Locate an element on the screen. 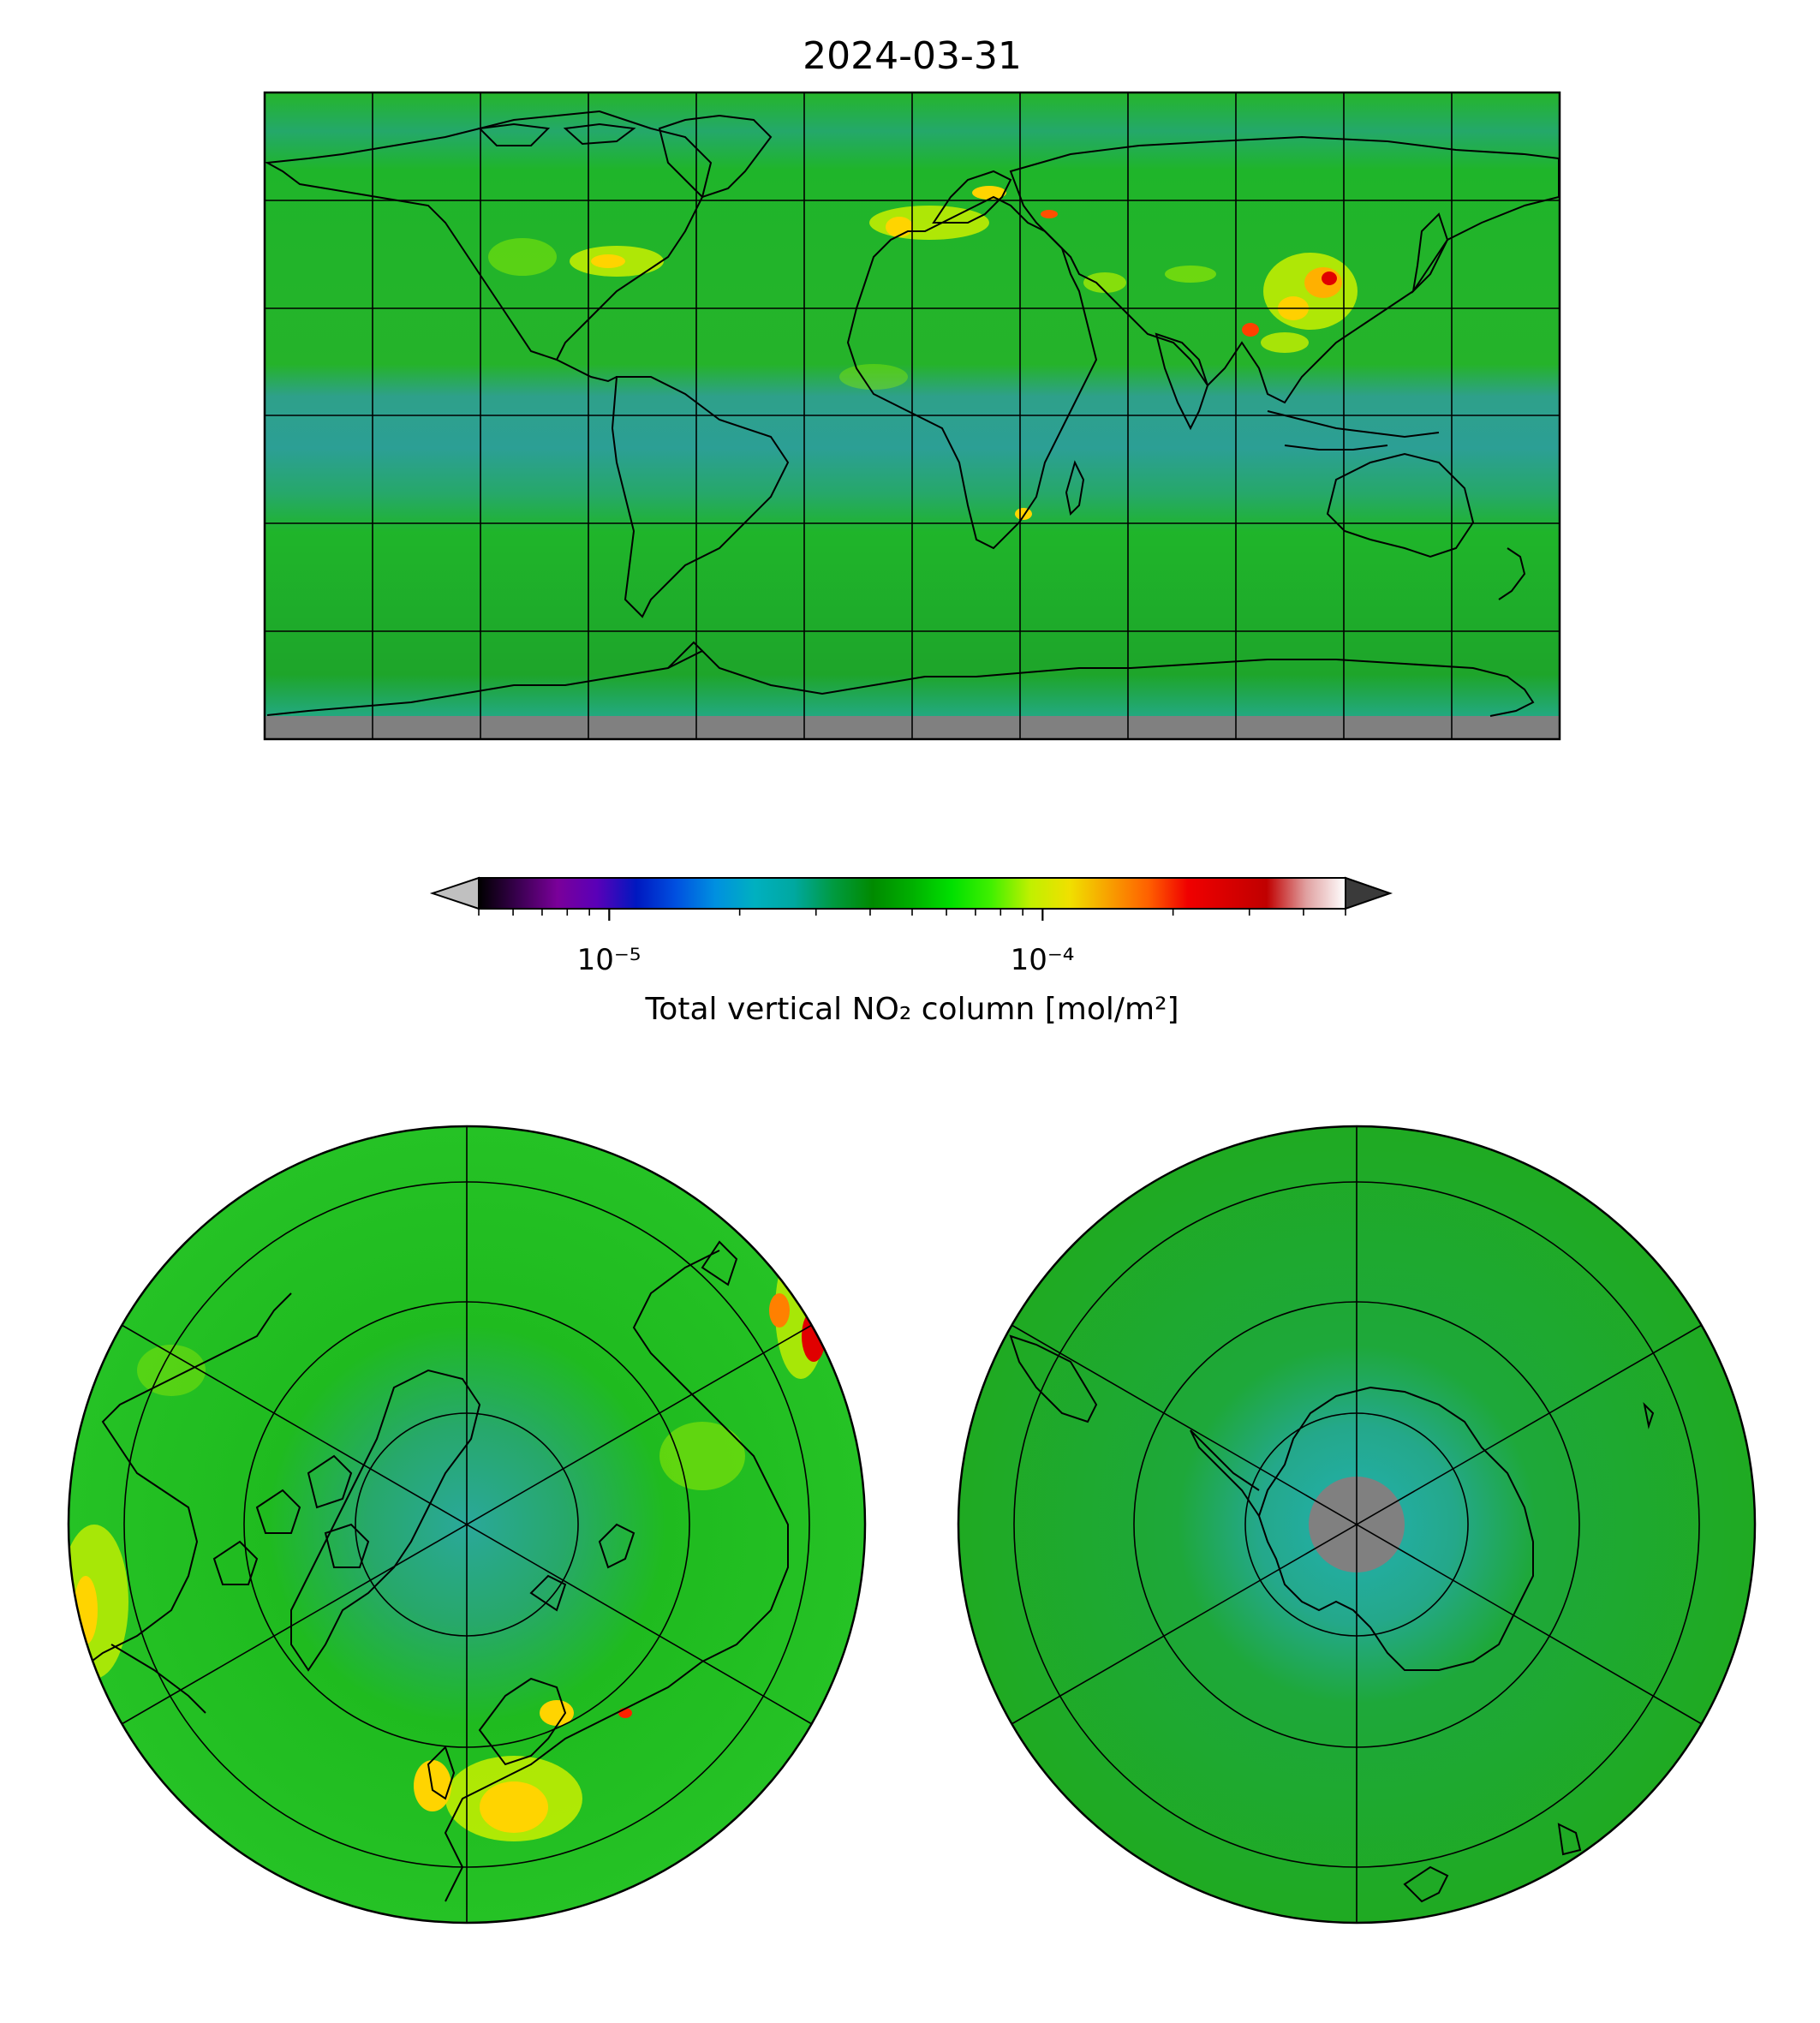 This screenshot has height=2023, width=1820. colorbar-label: Total vertical NO₂ column [mol/m²] is located at coordinates (911, 1009).